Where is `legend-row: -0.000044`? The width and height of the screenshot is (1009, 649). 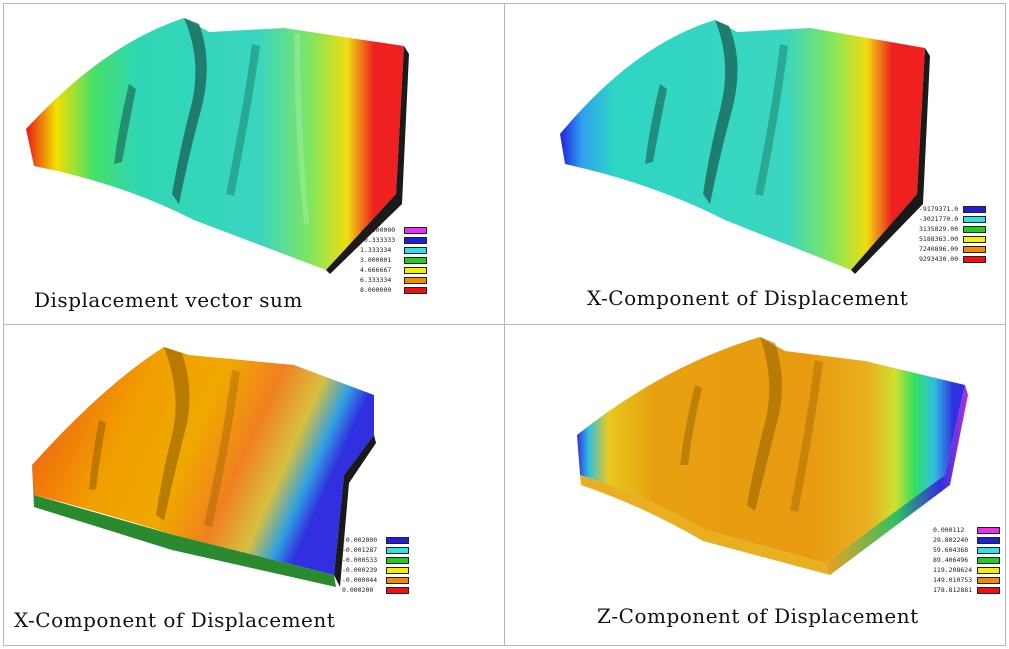
legend-row: -0.000044 is located at coordinates (375, 580).